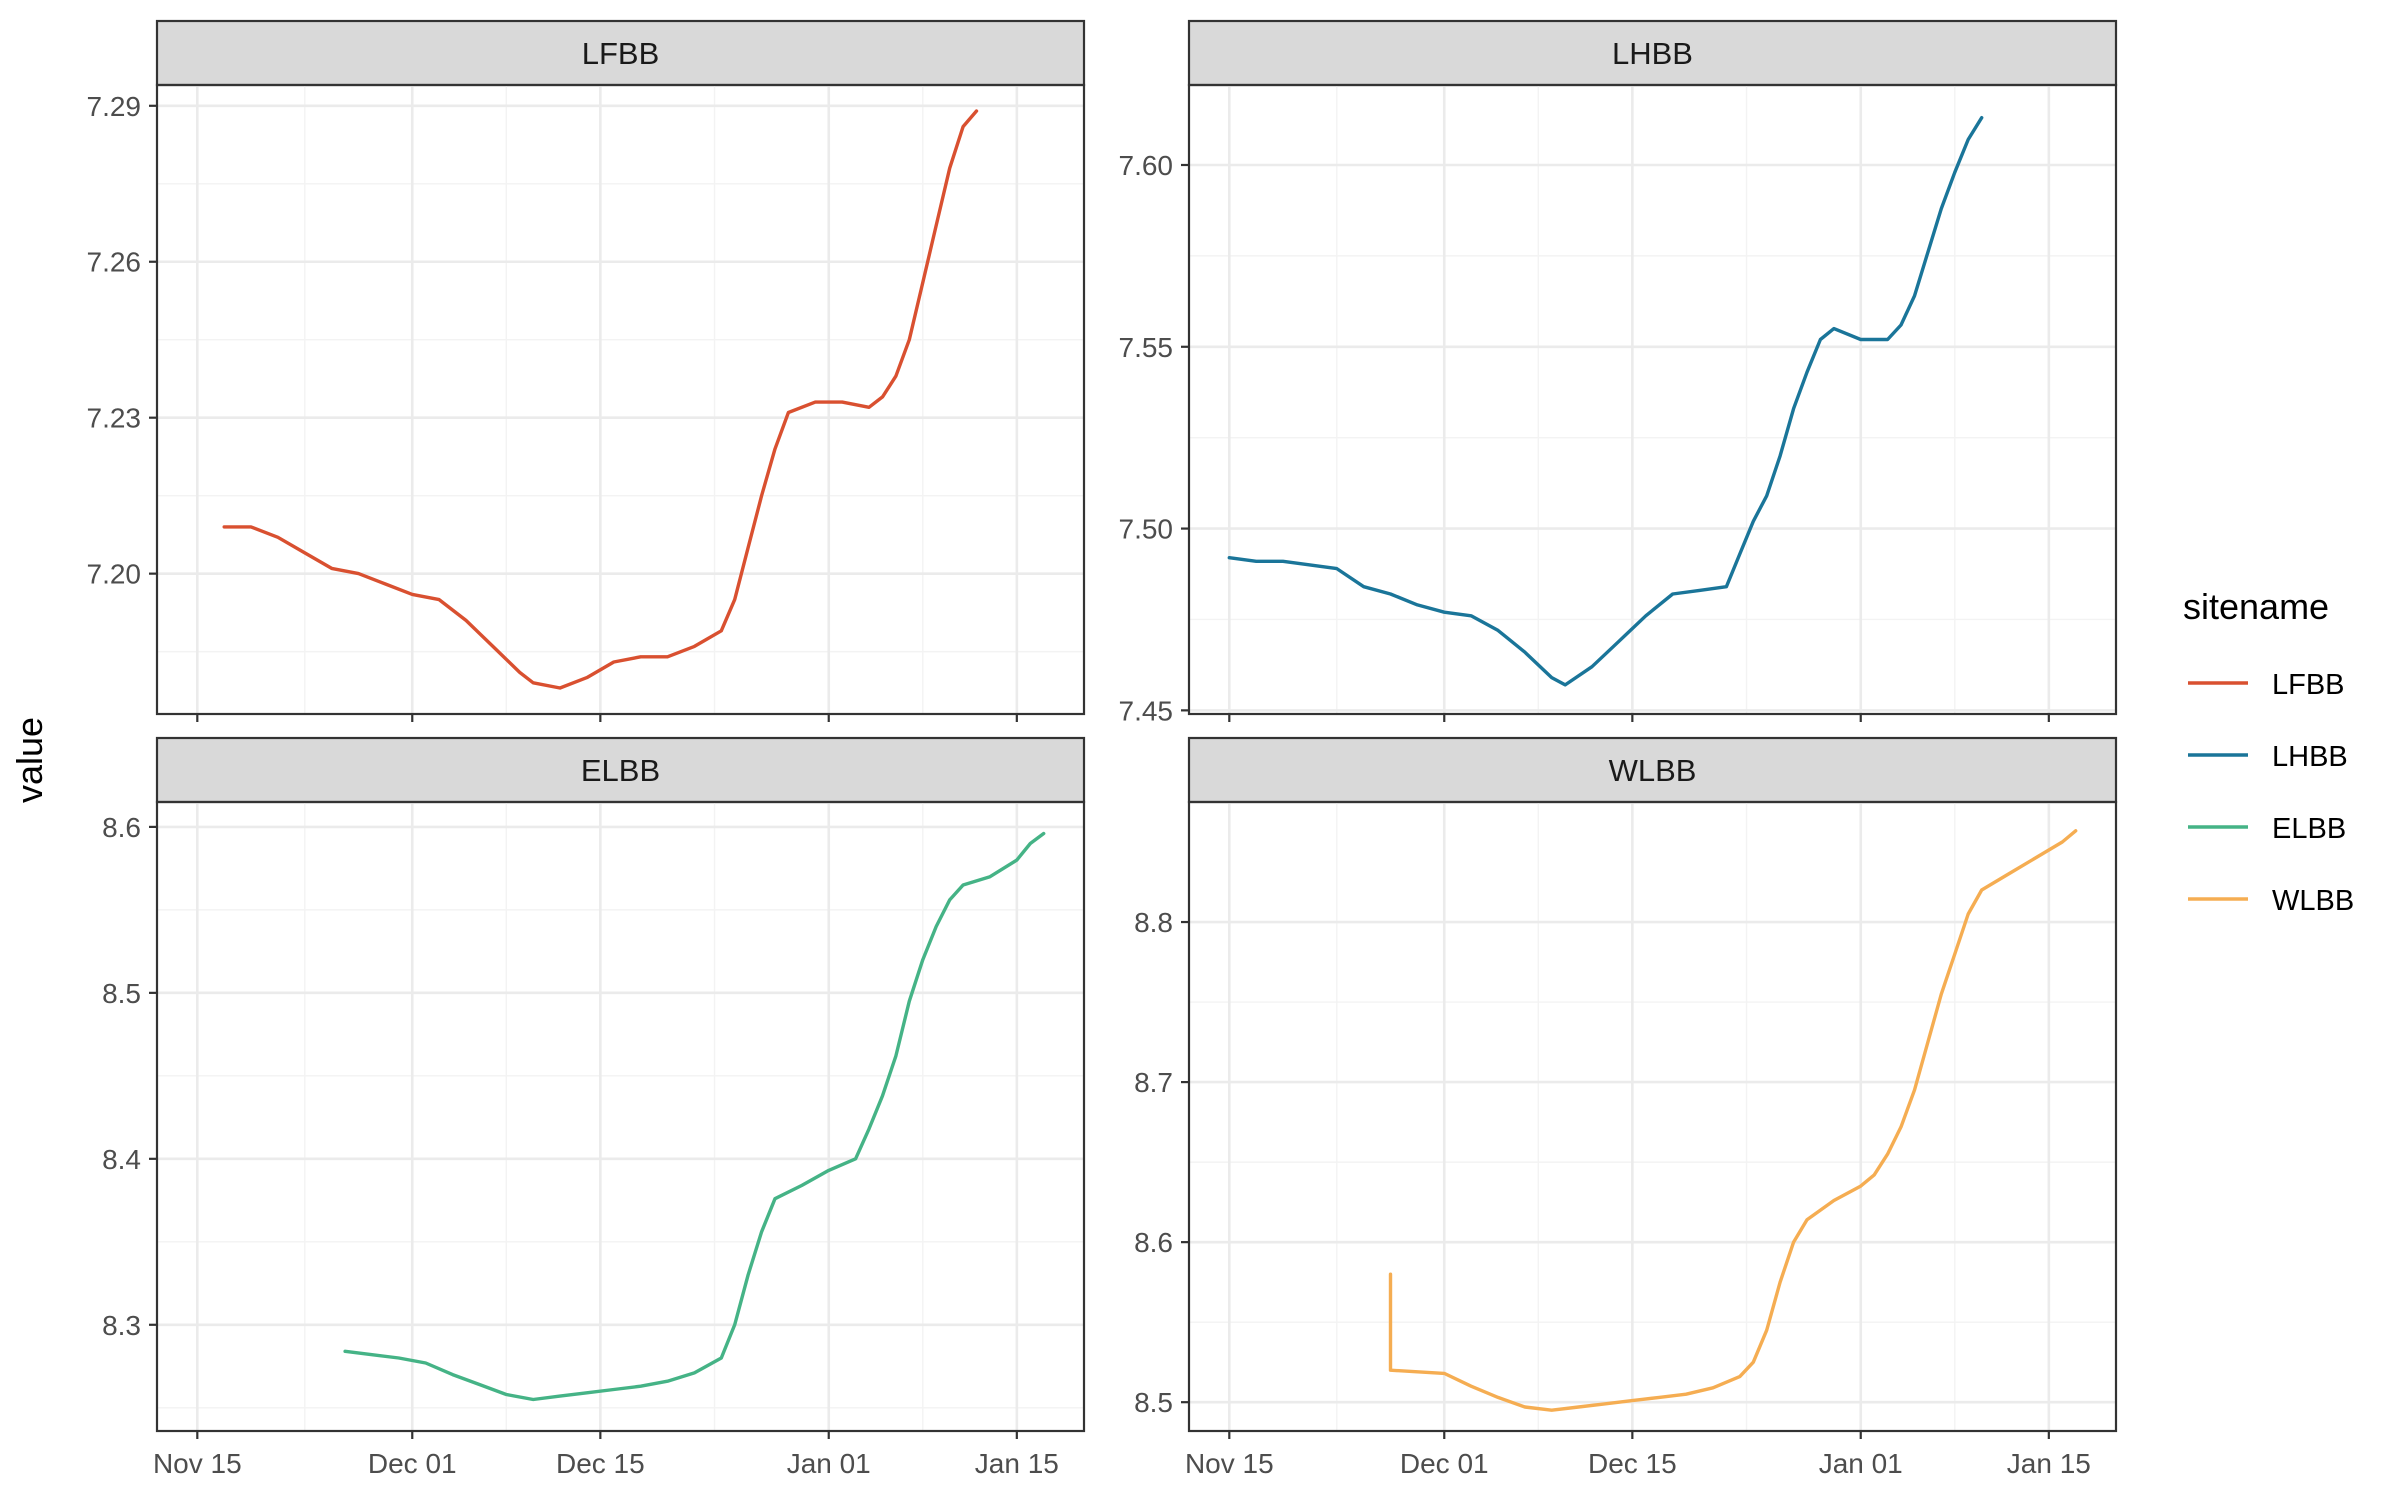 The image size is (2400, 1500). What do you see at coordinates (1146, 710) in the screenshot?
I see `y-tick-label: 7.45` at bounding box center [1146, 710].